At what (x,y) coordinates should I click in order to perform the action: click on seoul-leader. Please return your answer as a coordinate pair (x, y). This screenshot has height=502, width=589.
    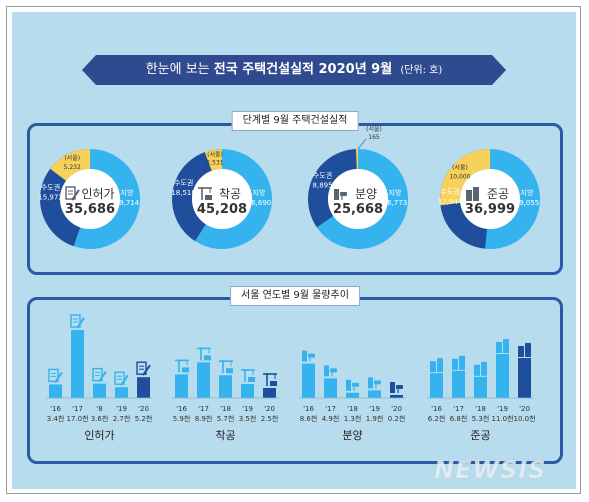
    Looking at the image, I should click on (362, 144).